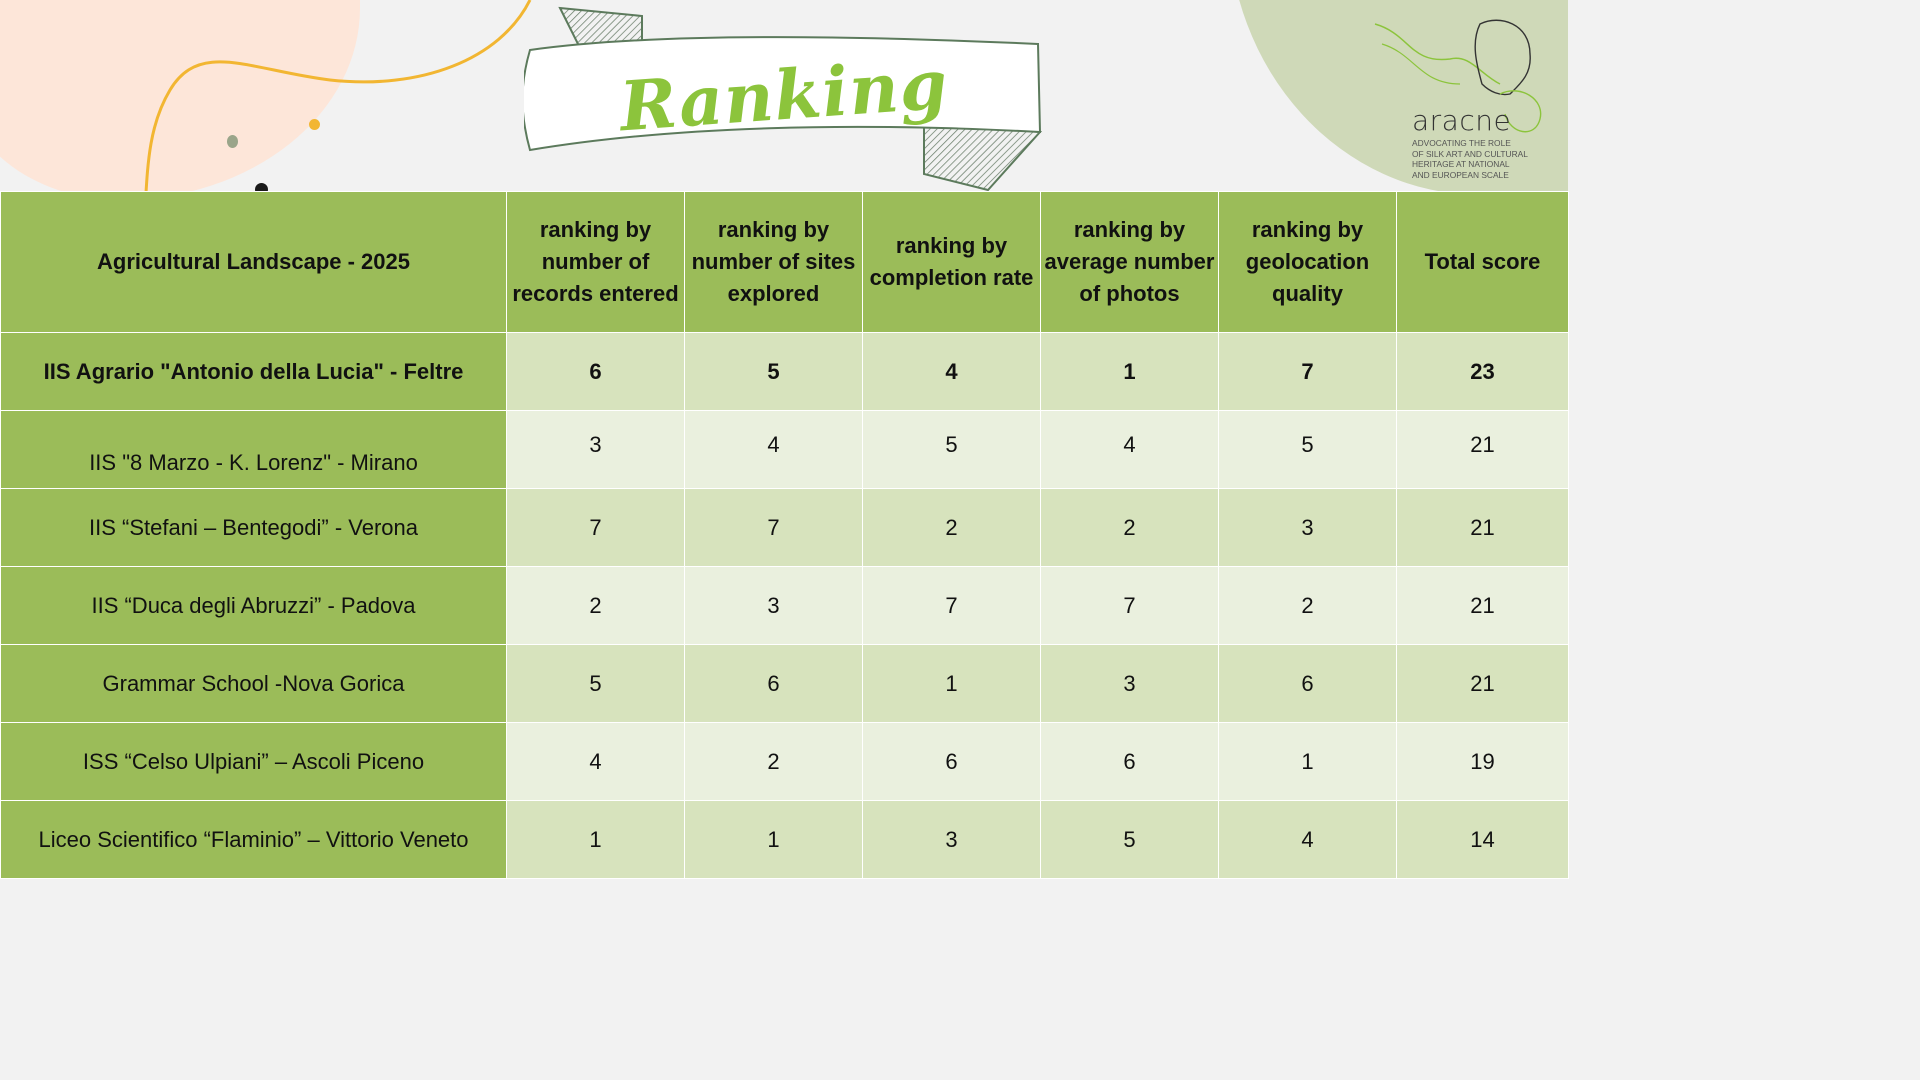 The image size is (1920, 1080). What do you see at coordinates (595, 444) in the screenshot?
I see `records-rank: 3` at bounding box center [595, 444].